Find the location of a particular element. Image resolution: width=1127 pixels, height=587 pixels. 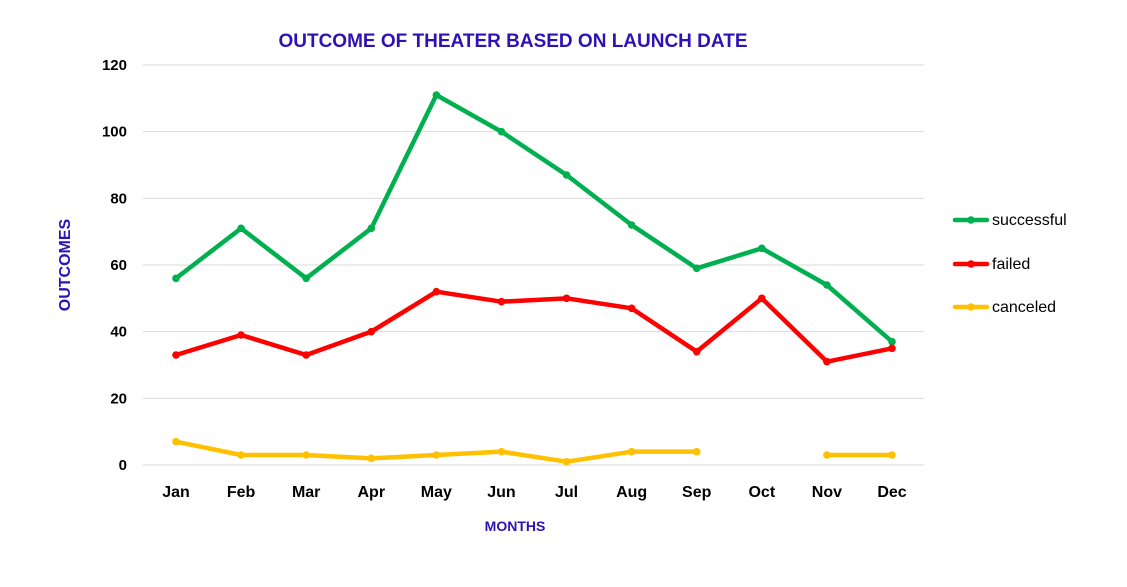

legend-label: failed is located at coordinates (1011, 264).